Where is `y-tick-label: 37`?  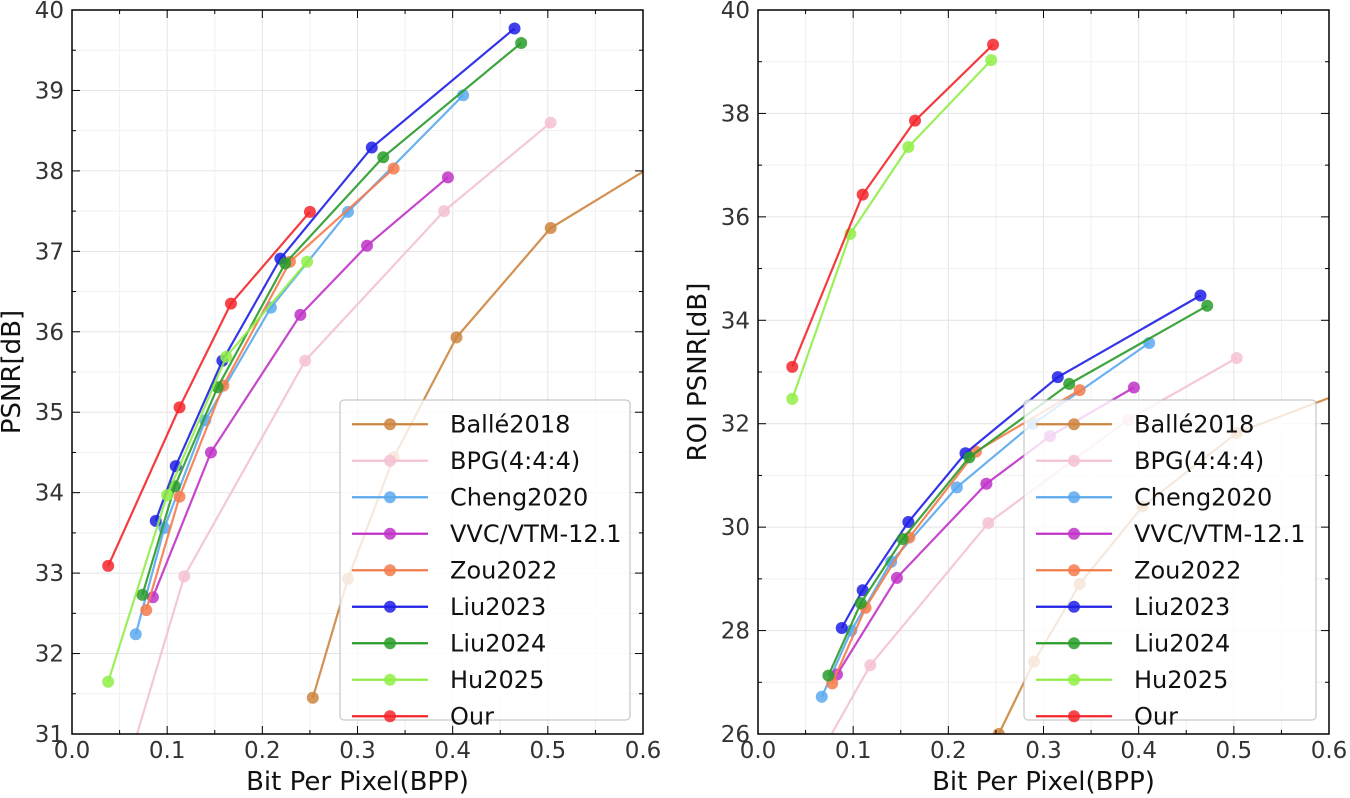 y-tick-label: 37 is located at coordinates (49, 252).